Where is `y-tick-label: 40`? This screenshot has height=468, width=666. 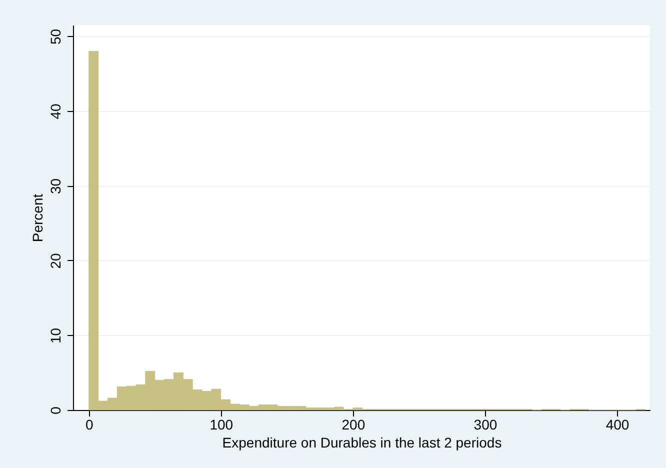 y-tick-label: 40 is located at coordinates (56, 111).